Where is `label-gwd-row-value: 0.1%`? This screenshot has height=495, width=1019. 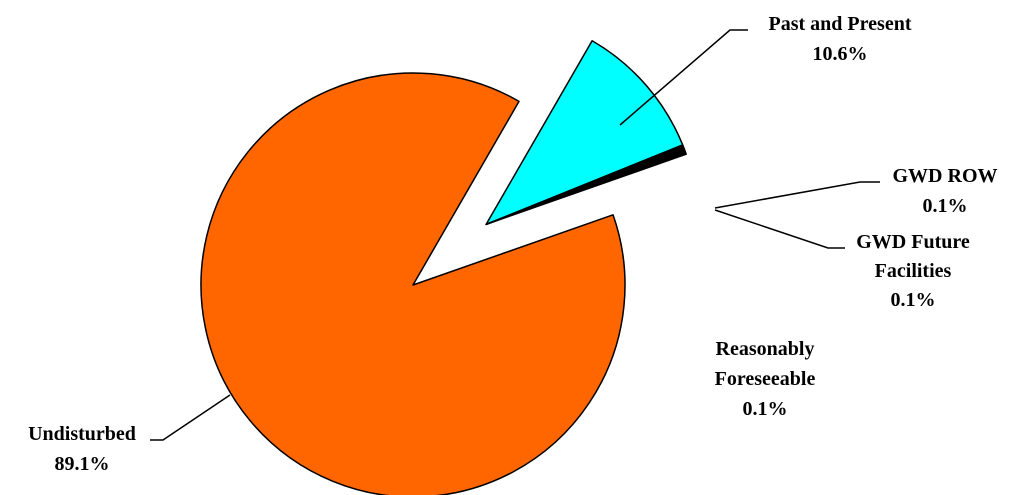
label-gwd-row-value: 0.1% is located at coordinates (945, 206).